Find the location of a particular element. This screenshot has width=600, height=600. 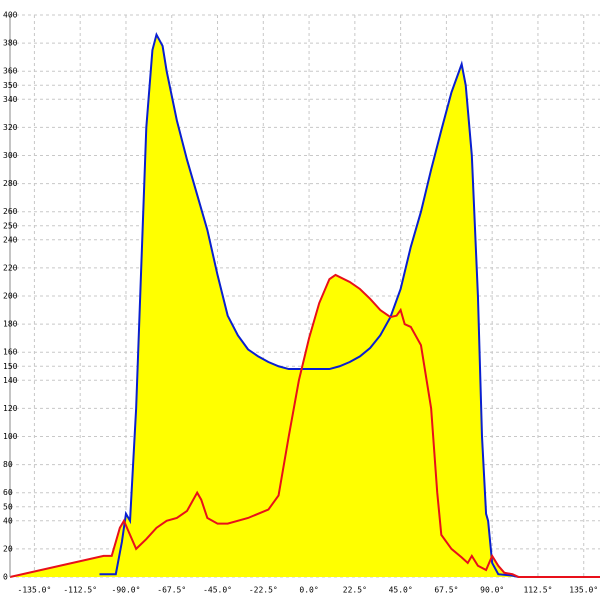

y-tick-label: 50 is located at coordinates (8, 506).